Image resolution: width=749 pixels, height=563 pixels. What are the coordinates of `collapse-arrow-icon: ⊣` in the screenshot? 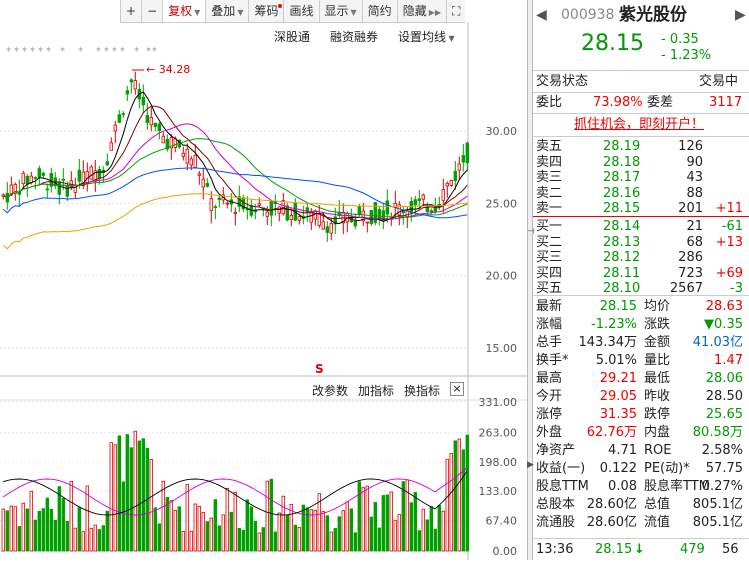 It's located at (531, 232).